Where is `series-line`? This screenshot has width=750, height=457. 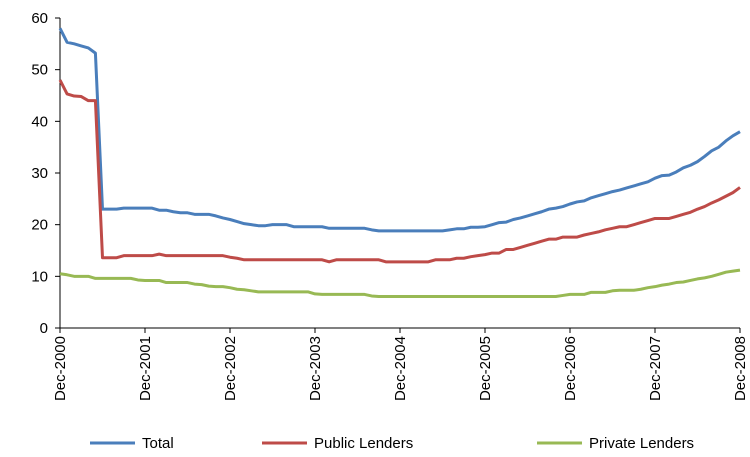
series-line is located at coordinates (400, 283).